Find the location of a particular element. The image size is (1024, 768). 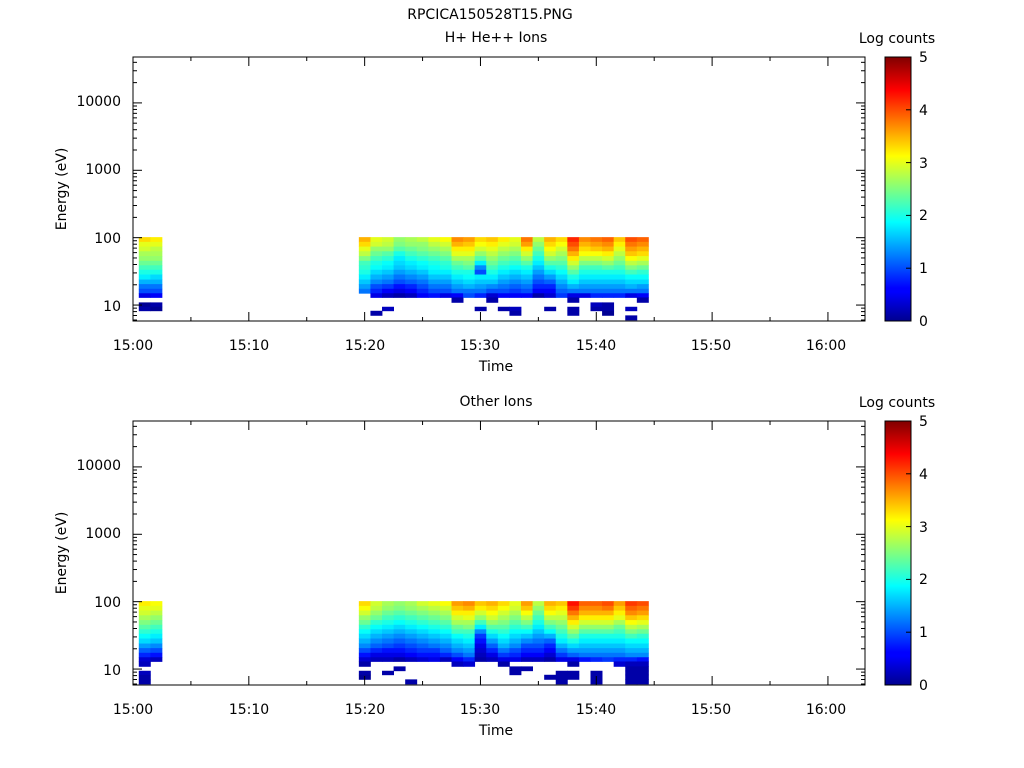

panel-title: Other Ions is located at coordinates (495, 402).